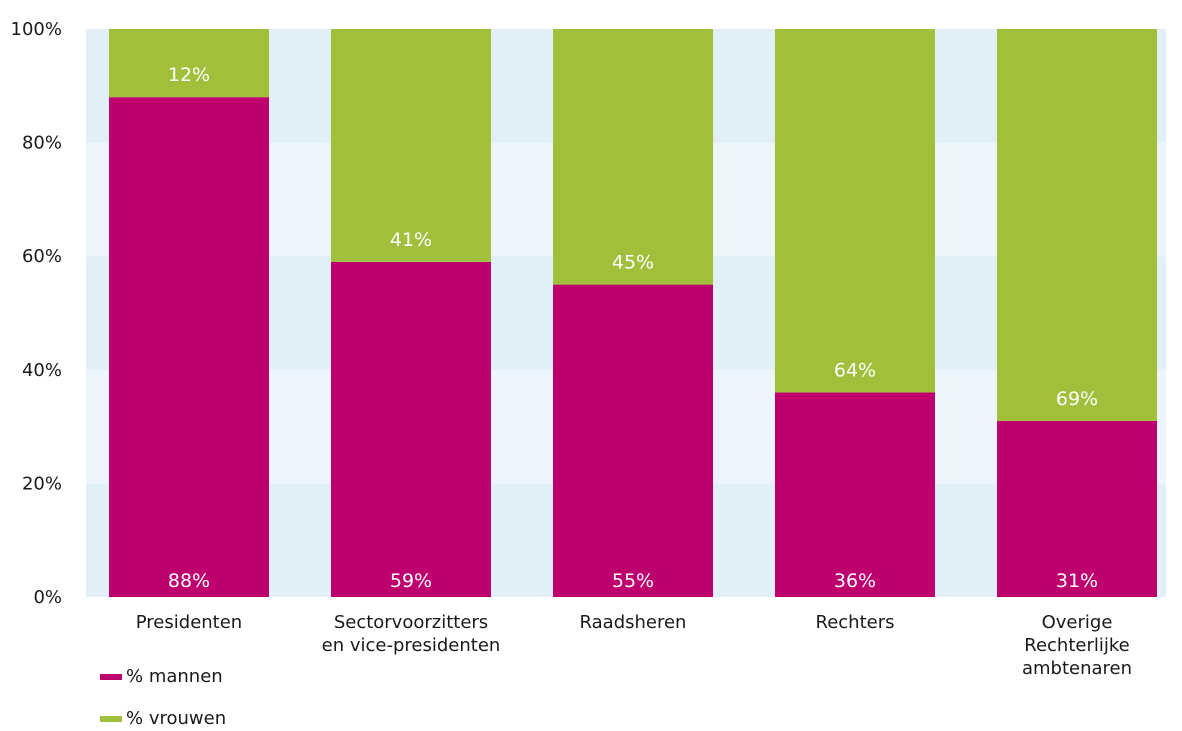  Describe the element at coordinates (855, 371) in the screenshot. I see `data-label-vrouwen: 64%` at that location.